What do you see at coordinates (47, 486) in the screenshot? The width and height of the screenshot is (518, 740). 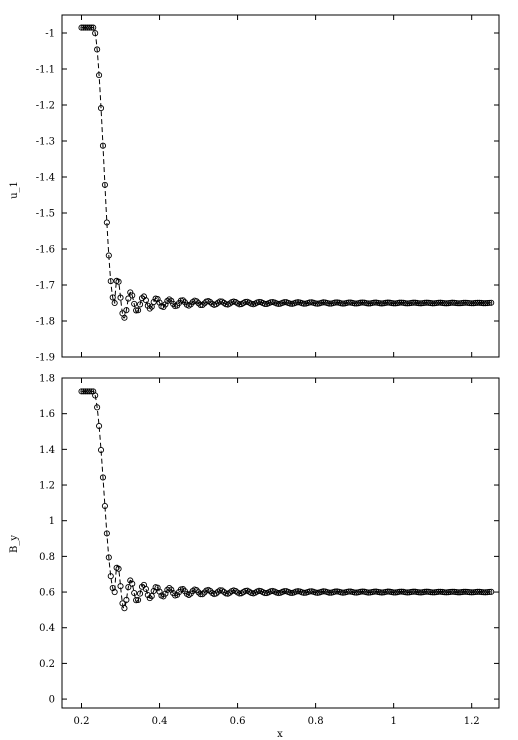 I see `y-tick-label-by: 1.2` at bounding box center [47, 486].